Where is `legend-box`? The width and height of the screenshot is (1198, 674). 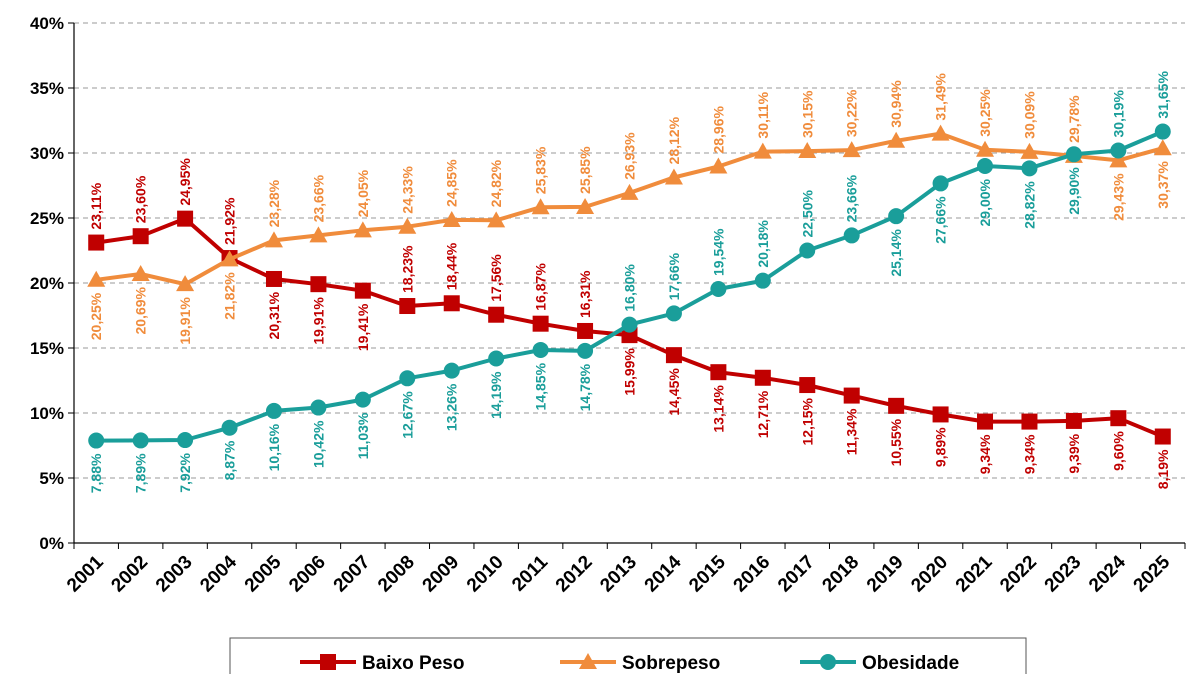
legend-box is located at coordinates (628, 655).